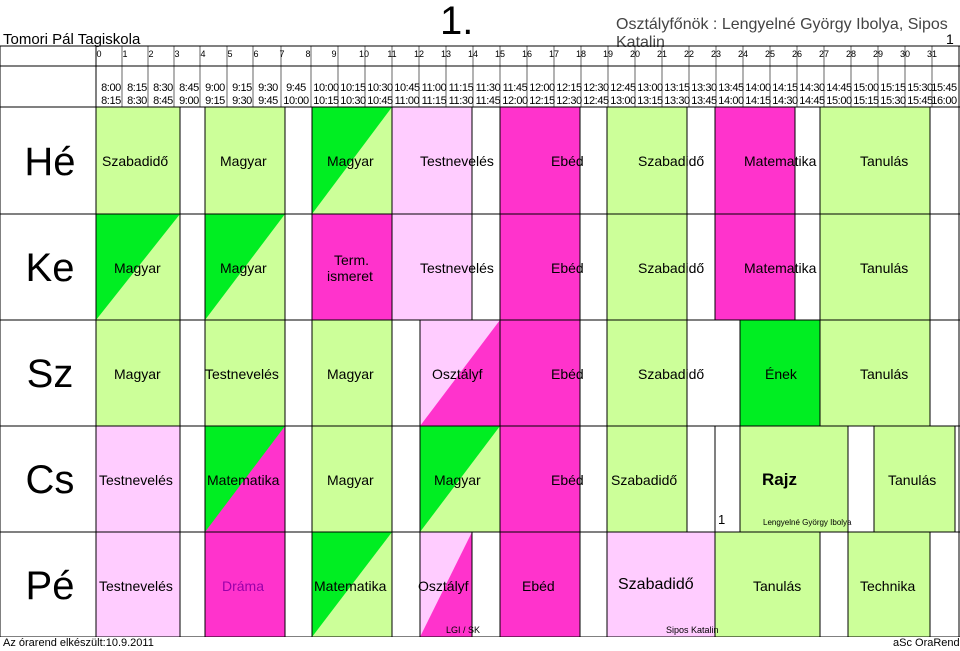 This screenshot has height=651, width=960. What do you see at coordinates (542, 101) in the screenshot?
I see `time-end: 12:15` at bounding box center [542, 101].